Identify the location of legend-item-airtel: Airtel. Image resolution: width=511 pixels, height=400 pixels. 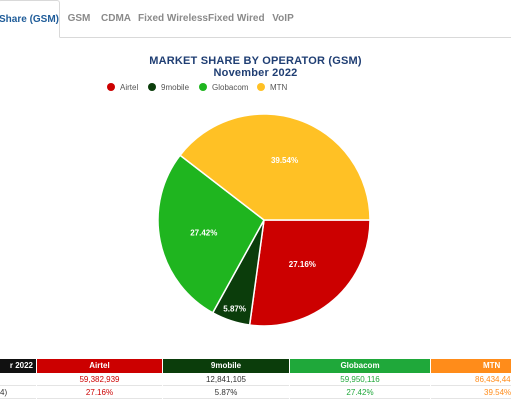
(122, 88).